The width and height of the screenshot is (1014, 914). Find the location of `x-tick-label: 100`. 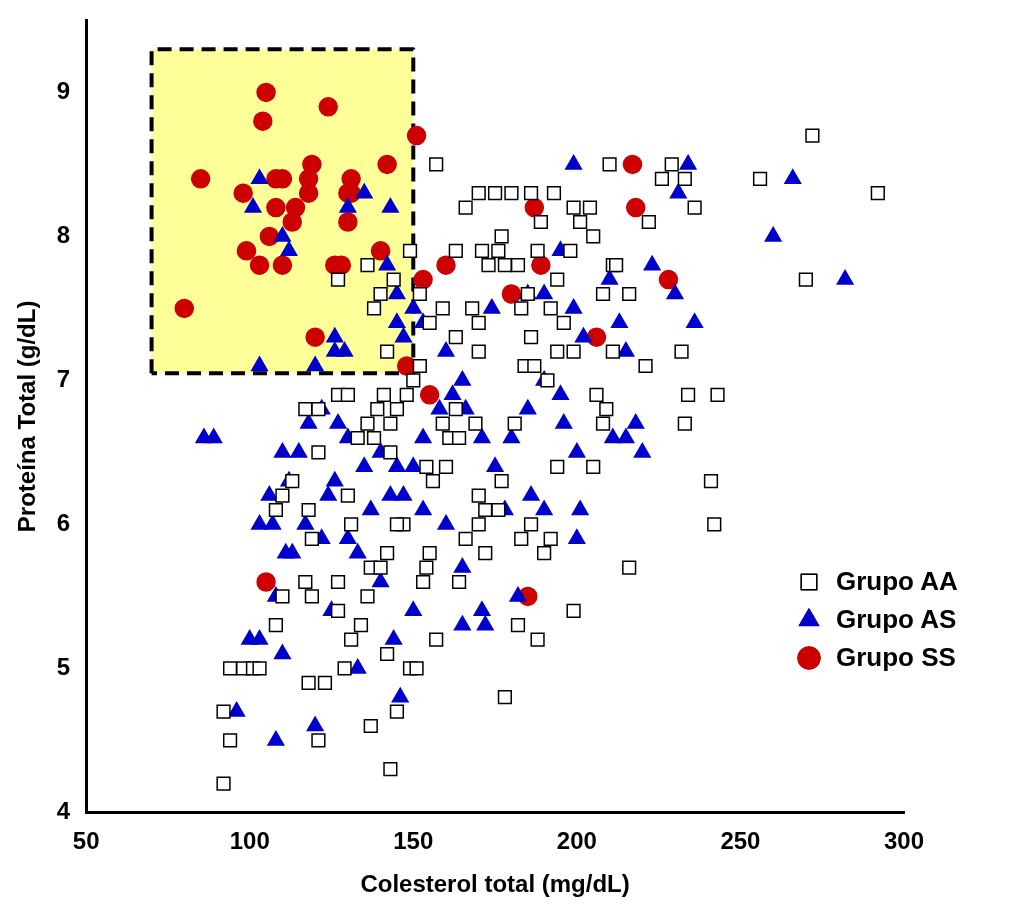

x-tick-label: 100 is located at coordinates (249, 841).